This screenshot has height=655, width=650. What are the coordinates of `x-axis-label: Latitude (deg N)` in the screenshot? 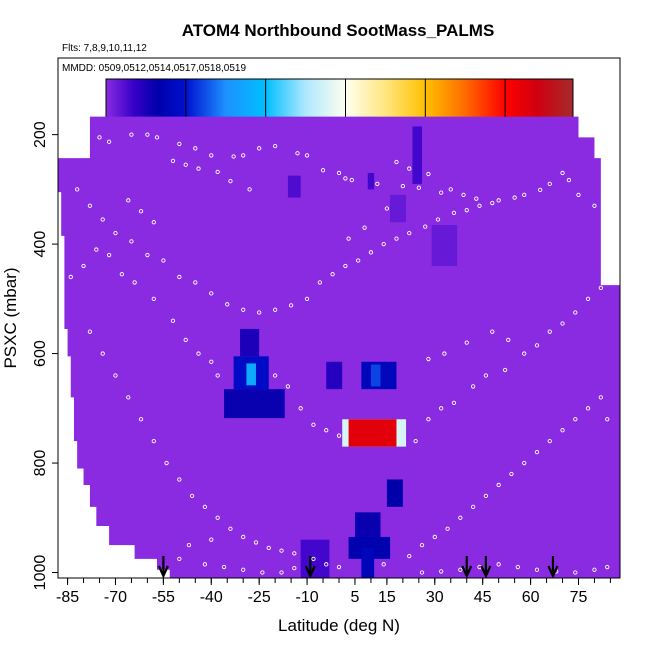 It's located at (339, 625).